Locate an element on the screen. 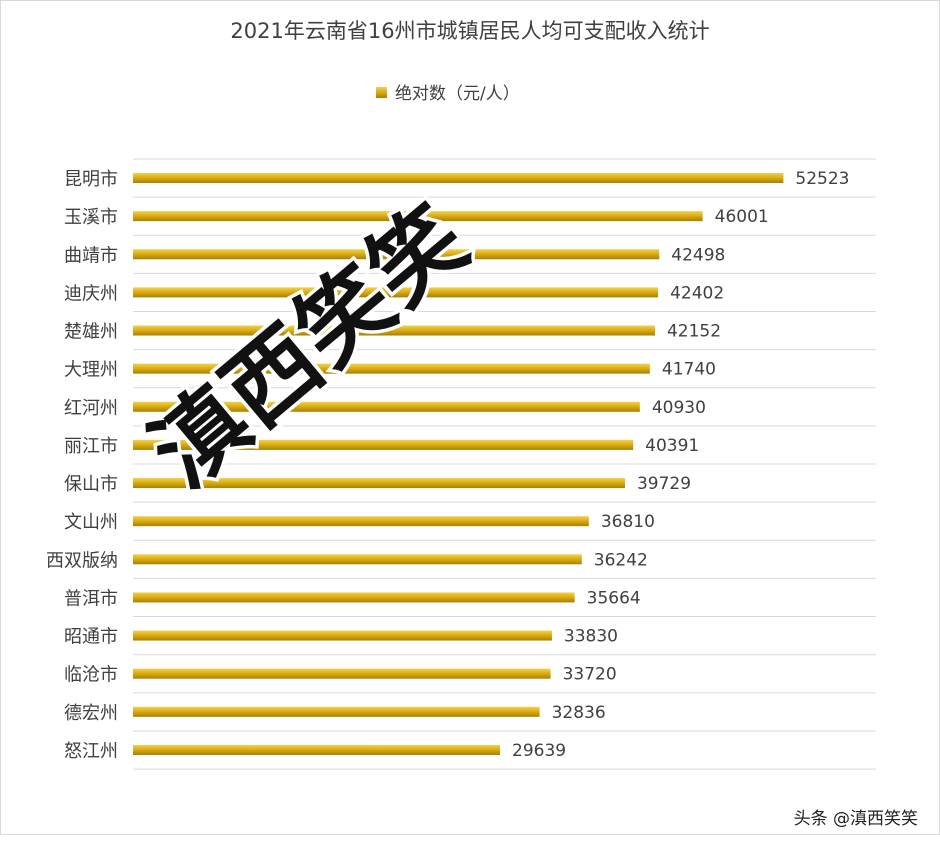  value-label: 42402 is located at coordinates (697, 293).